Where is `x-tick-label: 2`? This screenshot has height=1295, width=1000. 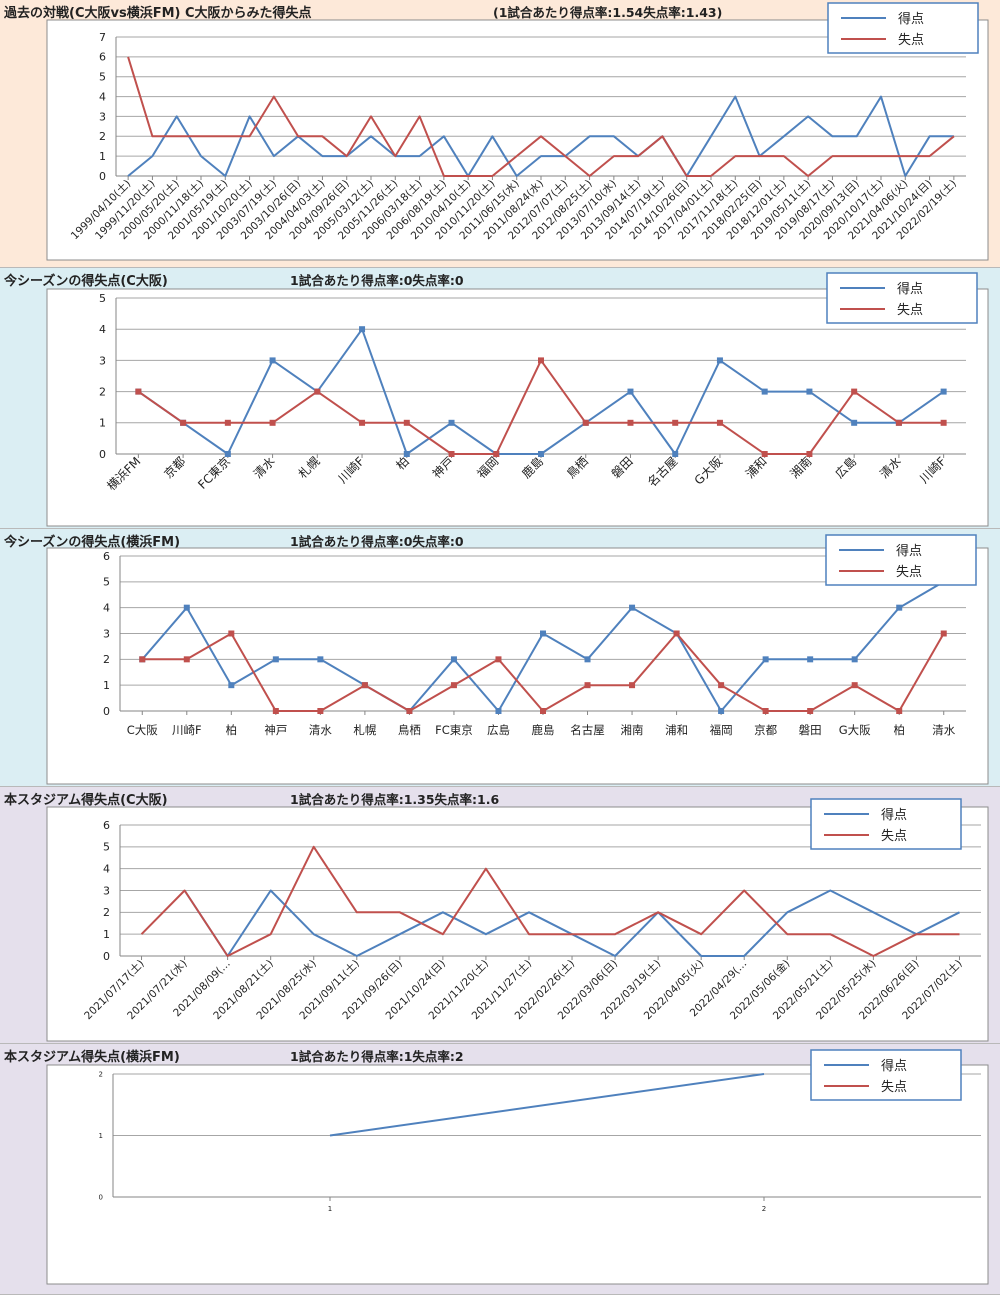 x-tick-label: 2 is located at coordinates (764, 1209).